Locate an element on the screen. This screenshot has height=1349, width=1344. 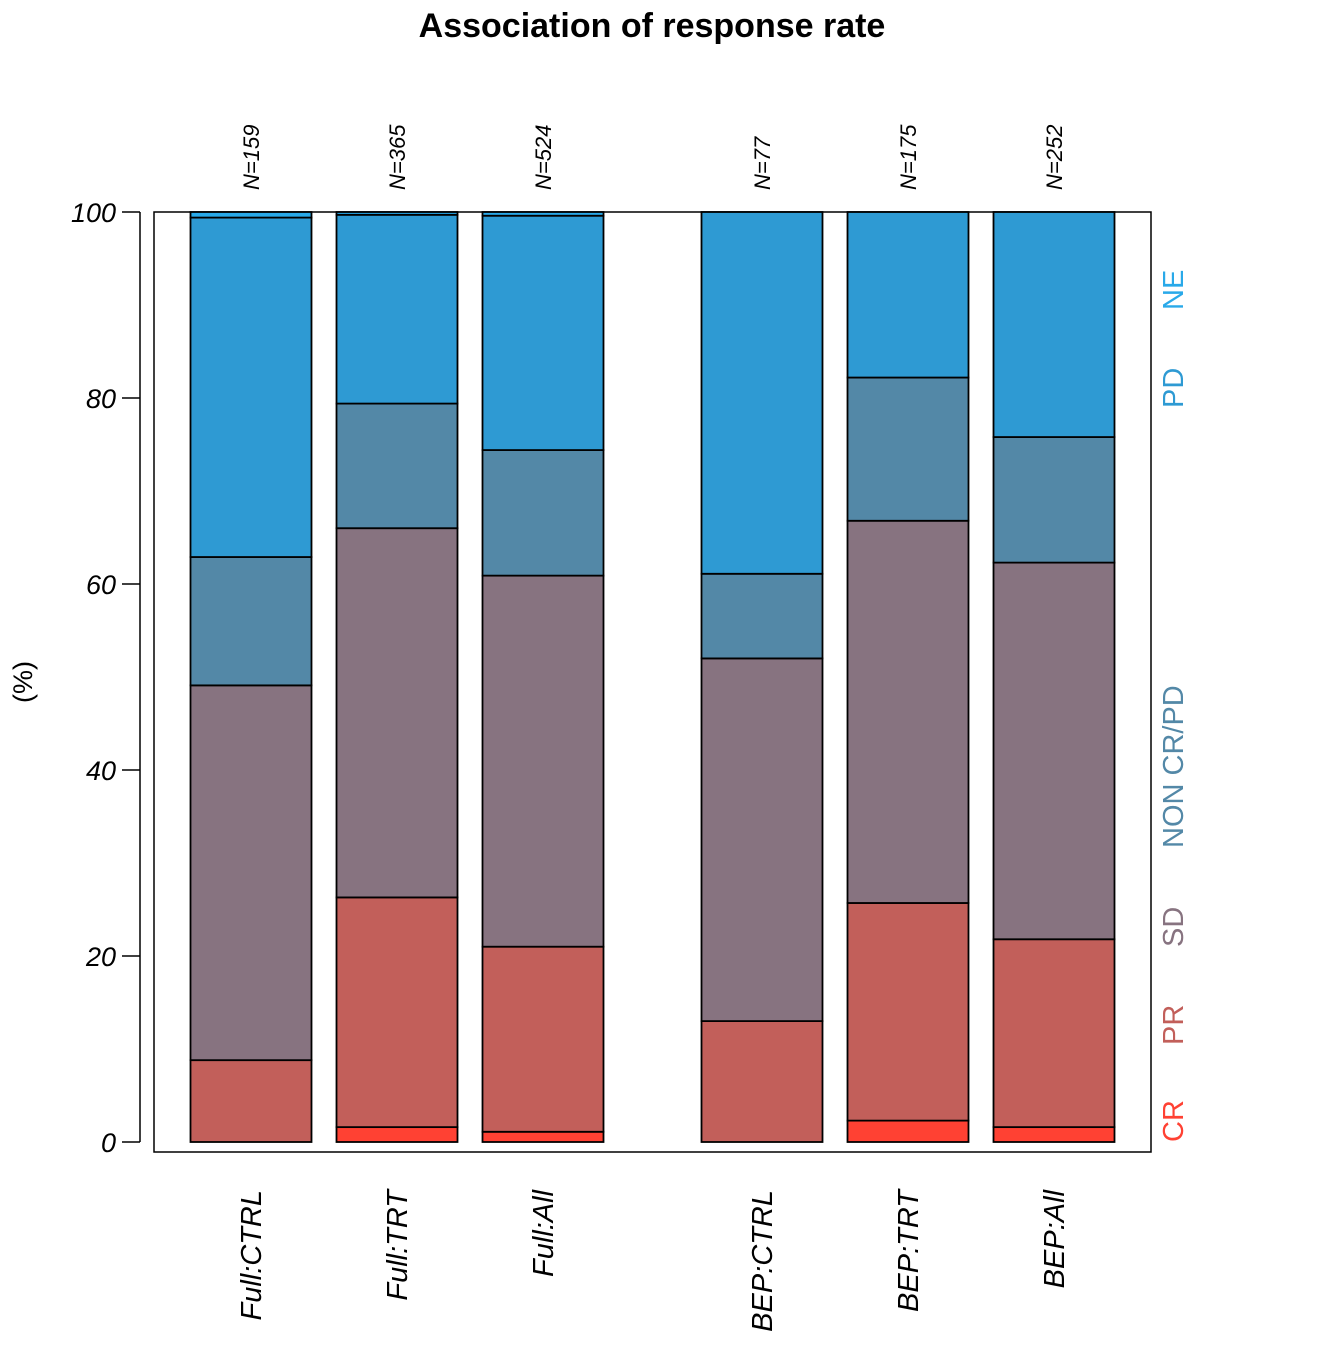
legend-label-pd: PD is located at coordinates (1174, 388).